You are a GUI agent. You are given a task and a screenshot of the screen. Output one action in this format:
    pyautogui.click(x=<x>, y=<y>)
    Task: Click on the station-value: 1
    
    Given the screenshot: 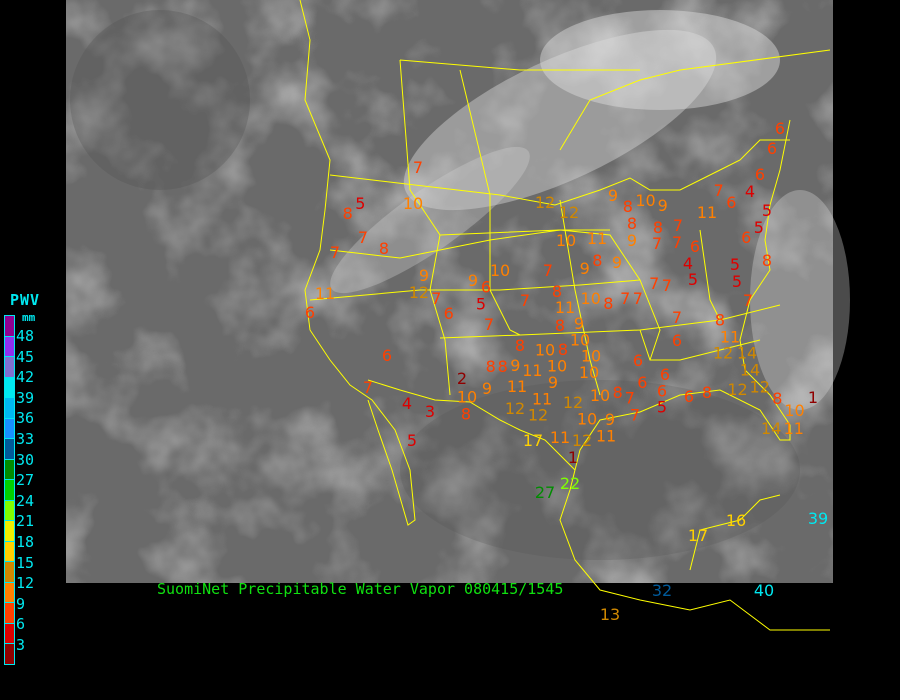 What is the action you would take?
    pyautogui.click(x=573, y=457)
    